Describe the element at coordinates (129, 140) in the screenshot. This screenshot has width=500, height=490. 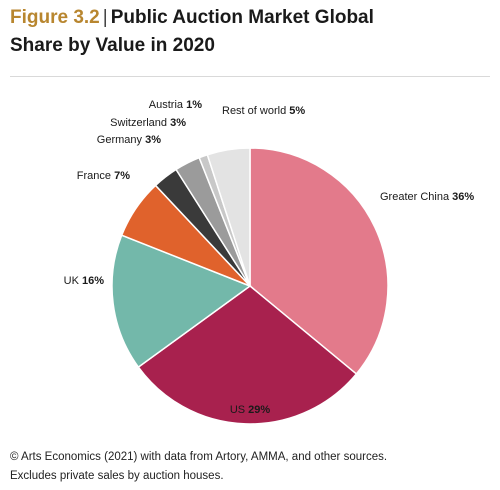
I see `slice-label-germany: Germany 3%` at that location.